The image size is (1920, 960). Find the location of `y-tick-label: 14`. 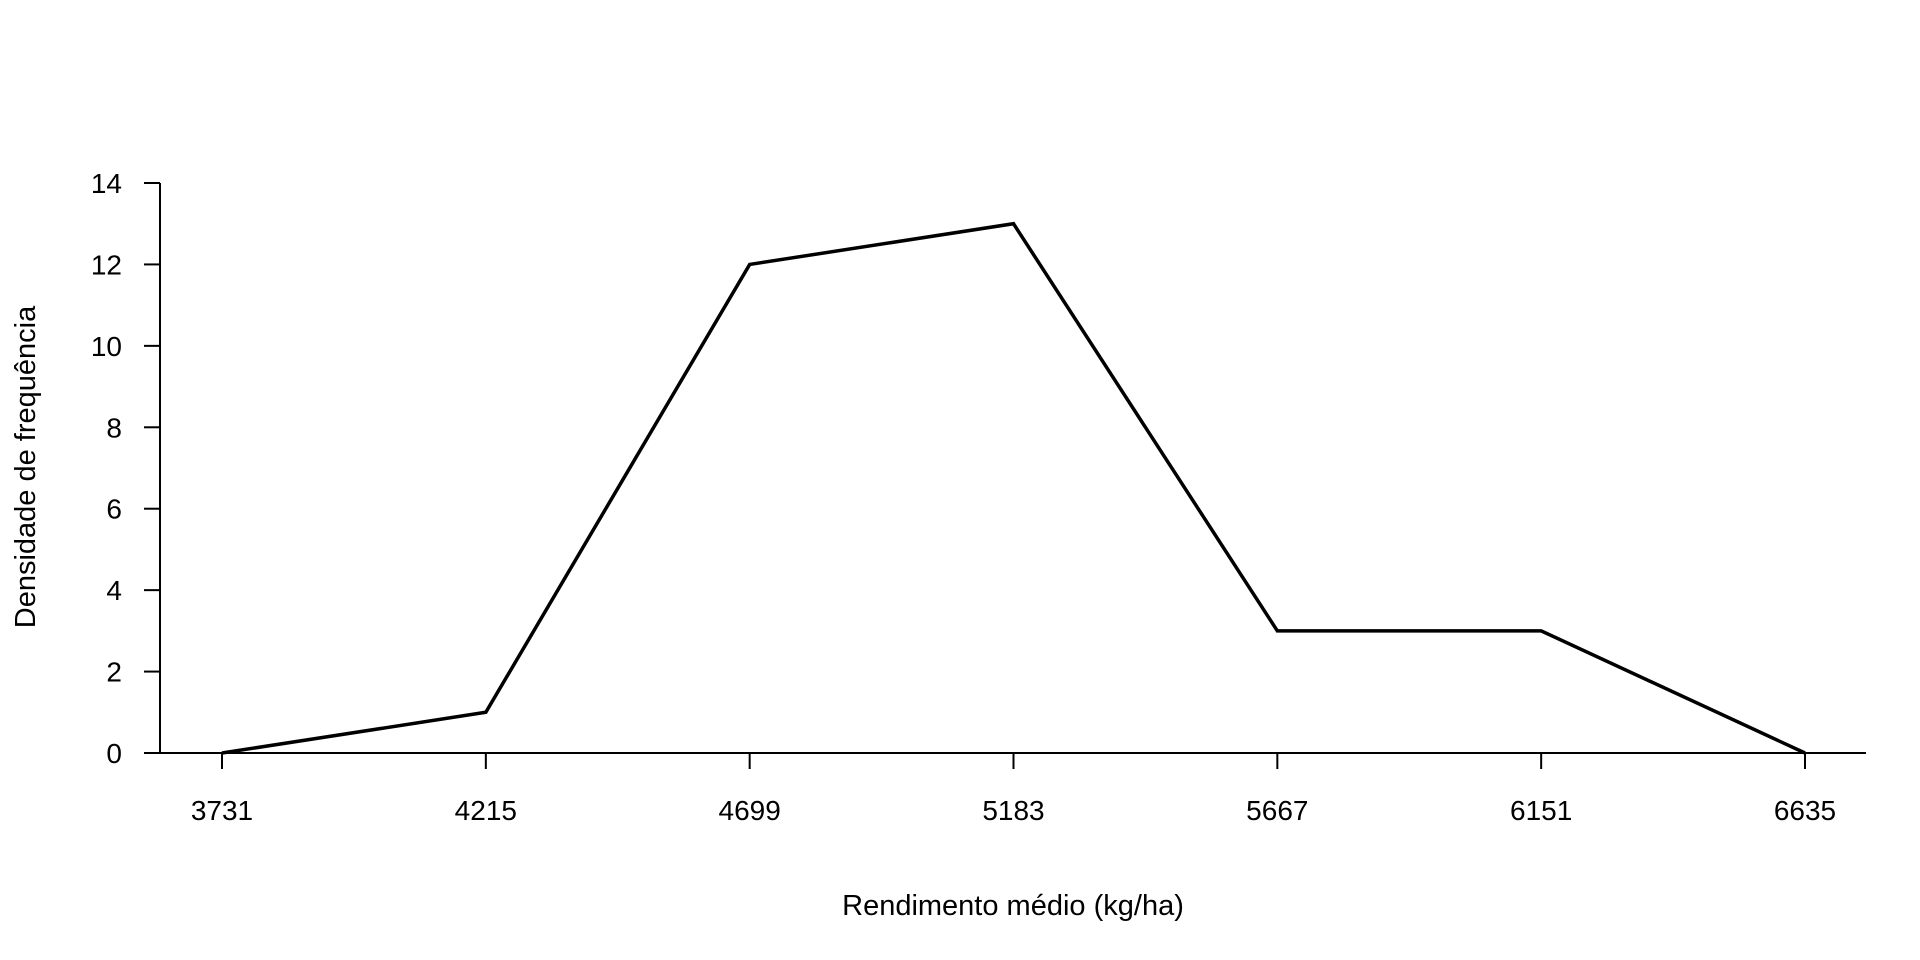

y-tick-label: 14 is located at coordinates (106, 183).